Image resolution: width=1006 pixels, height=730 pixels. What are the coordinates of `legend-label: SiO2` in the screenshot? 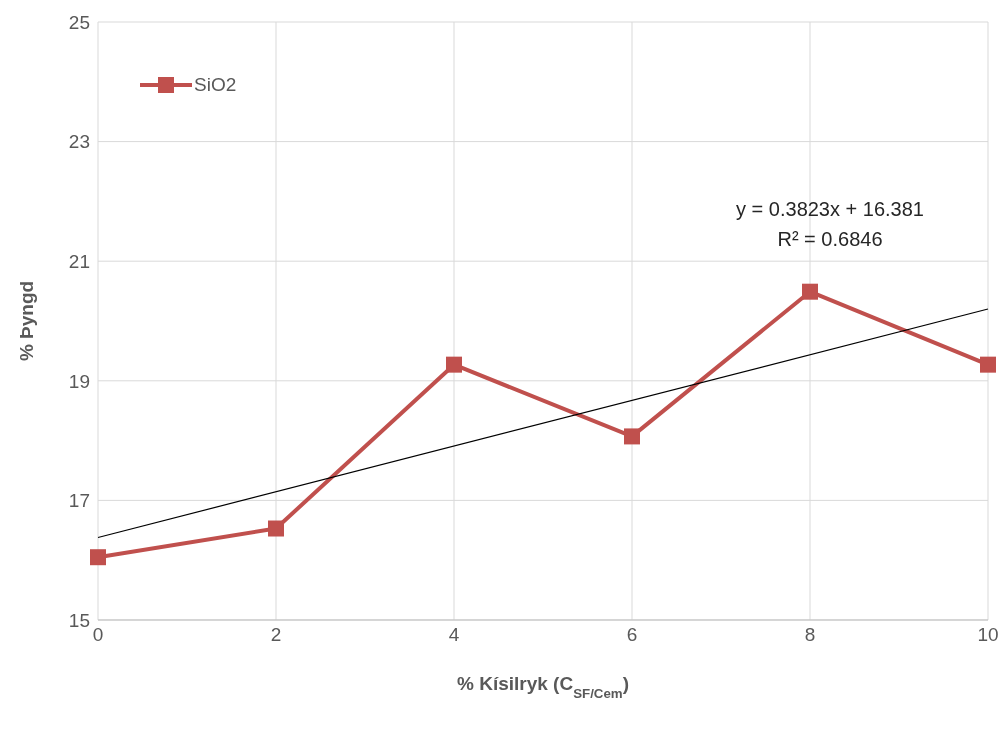 It's located at (215, 85).